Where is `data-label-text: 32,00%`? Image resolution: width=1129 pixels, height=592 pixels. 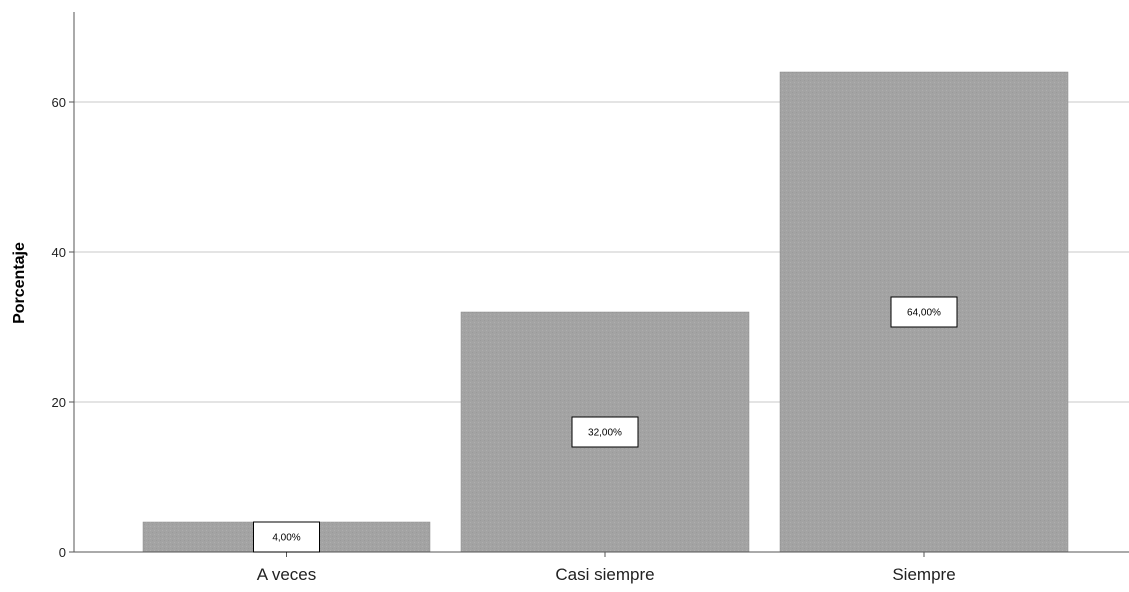 data-label-text: 32,00% is located at coordinates (605, 433).